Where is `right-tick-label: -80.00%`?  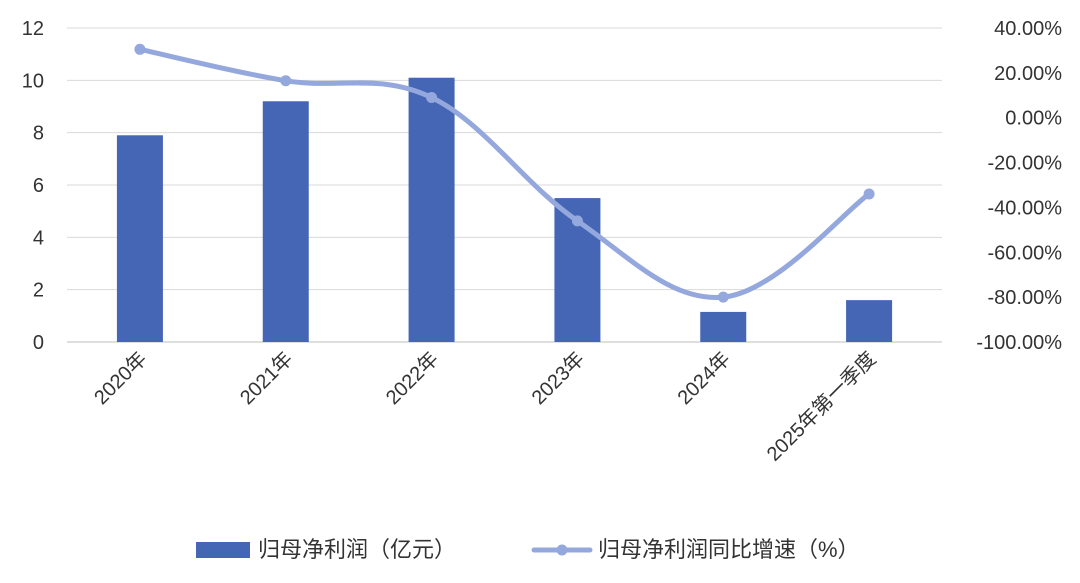
right-tick-label: -80.00% is located at coordinates (1025, 298).